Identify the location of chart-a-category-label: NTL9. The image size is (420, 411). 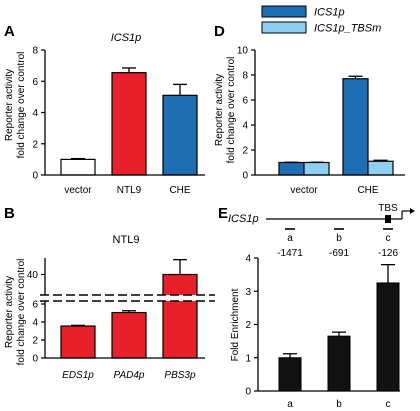
(129, 190).